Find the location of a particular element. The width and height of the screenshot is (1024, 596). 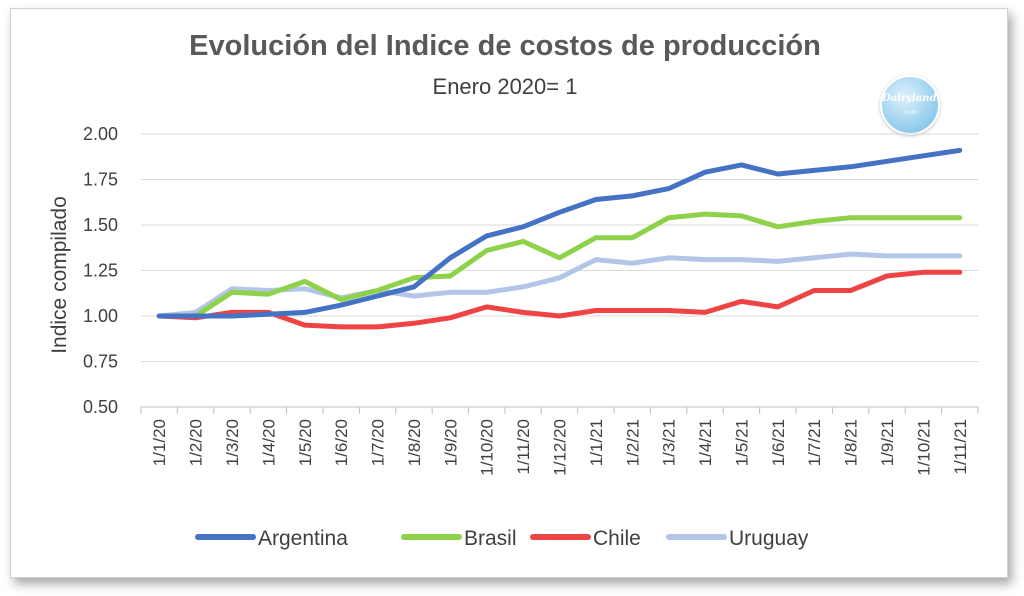

legend: Argentina Brasil Chile Uruguay is located at coordinates (502, 538).